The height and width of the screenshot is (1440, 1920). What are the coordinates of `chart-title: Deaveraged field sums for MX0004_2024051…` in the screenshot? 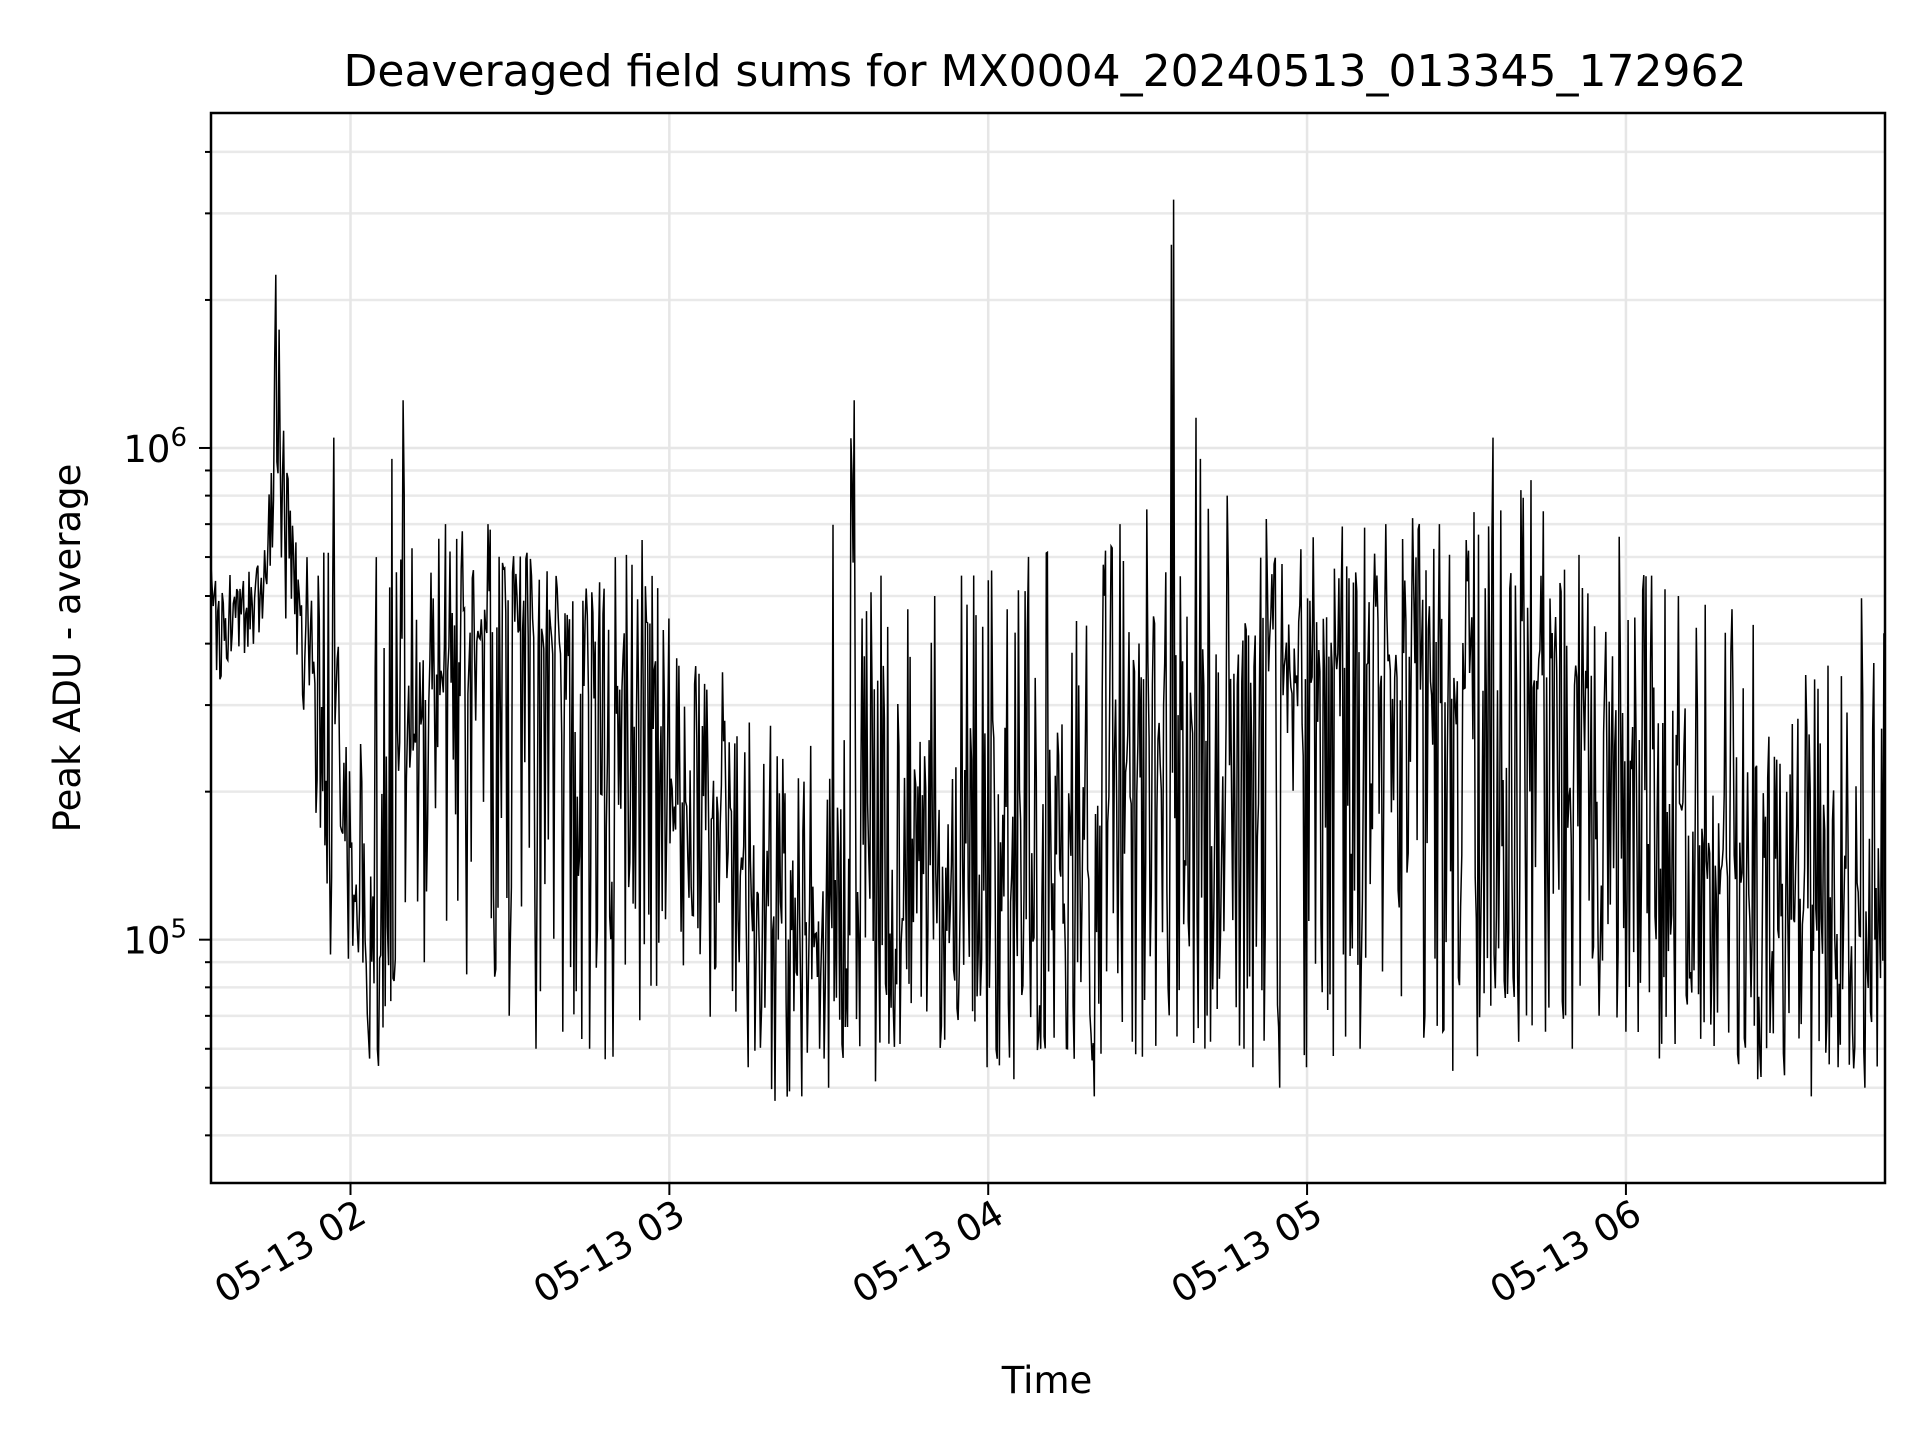 It's located at (1045, 71).